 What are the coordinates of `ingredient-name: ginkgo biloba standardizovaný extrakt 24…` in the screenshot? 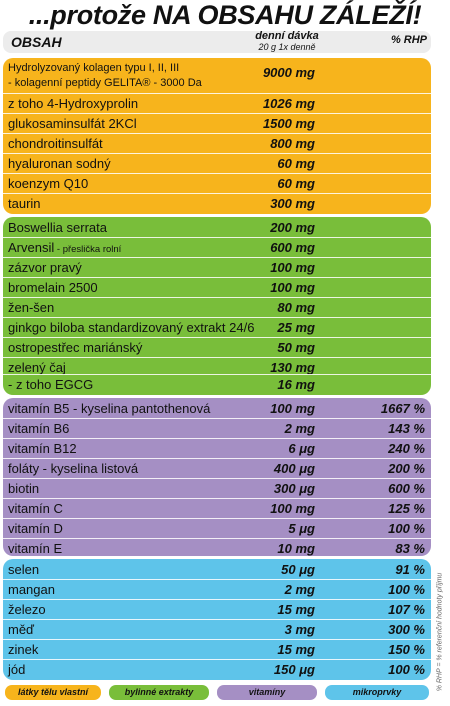 It's located at (131, 327).